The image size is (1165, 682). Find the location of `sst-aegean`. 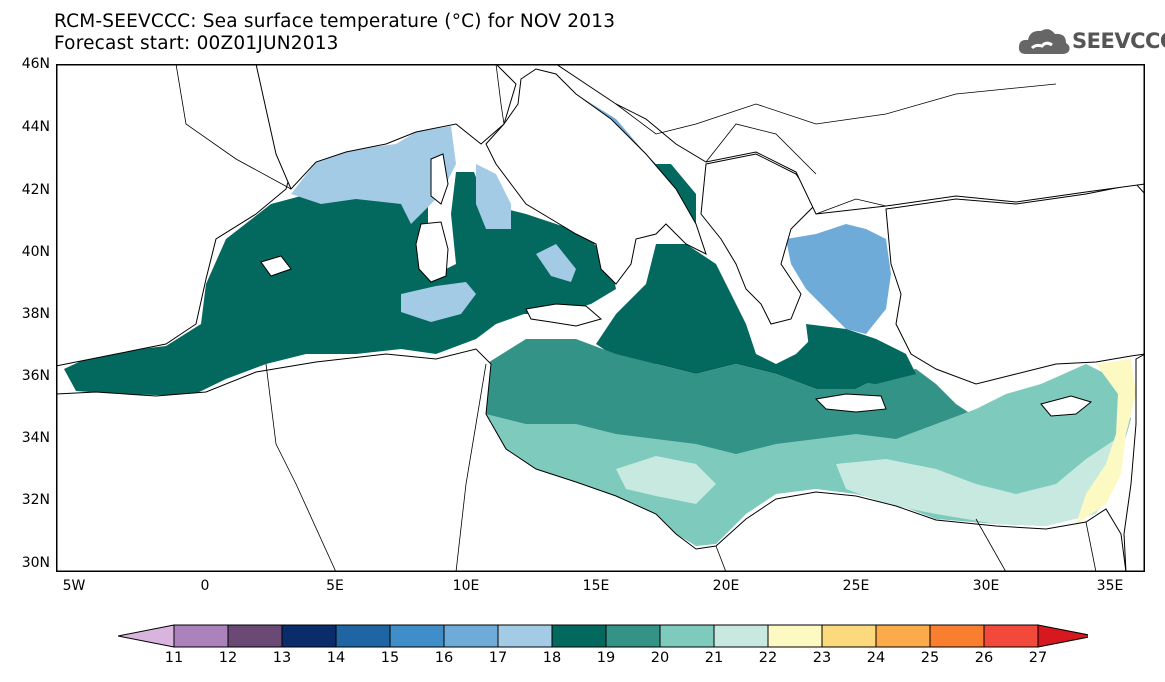

sst-aegean is located at coordinates (838, 279).